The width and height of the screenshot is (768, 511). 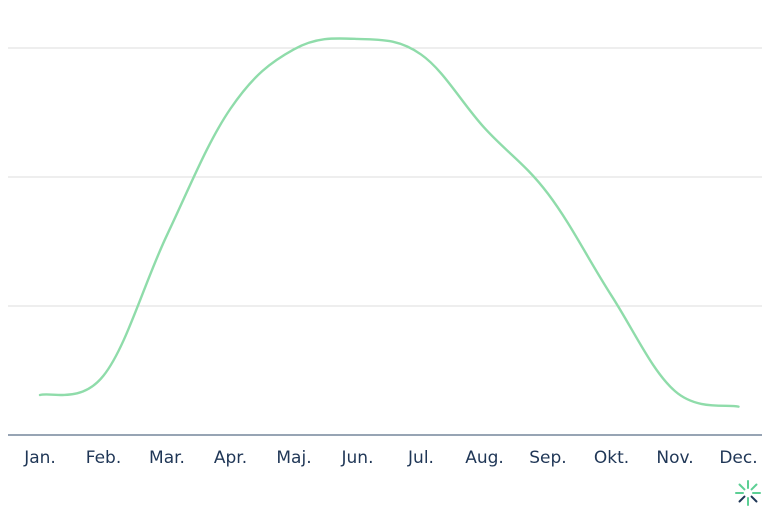 I want to click on x-tick-label: Aug., so click(x=484, y=458).